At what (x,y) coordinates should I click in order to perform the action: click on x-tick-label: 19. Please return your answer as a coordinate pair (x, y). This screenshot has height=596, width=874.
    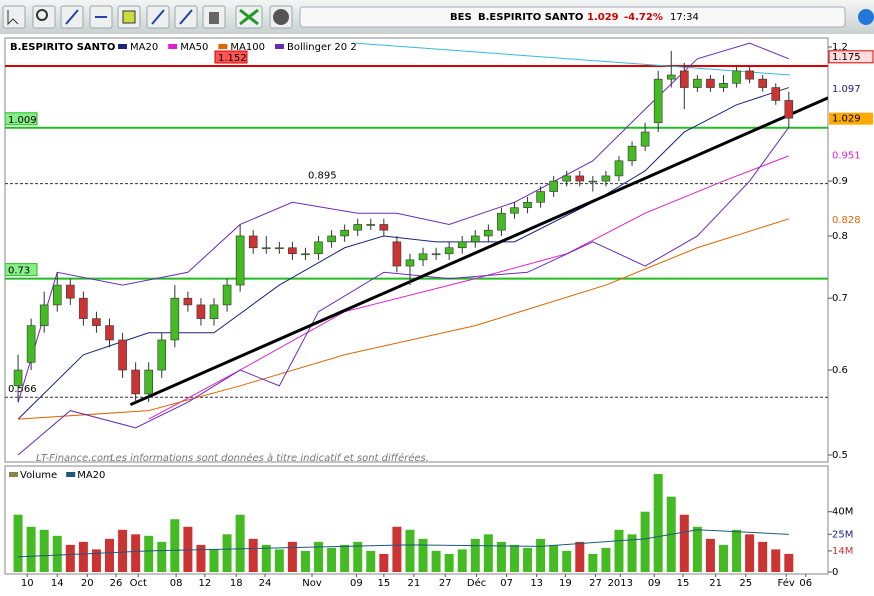
    Looking at the image, I should click on (565, 583).